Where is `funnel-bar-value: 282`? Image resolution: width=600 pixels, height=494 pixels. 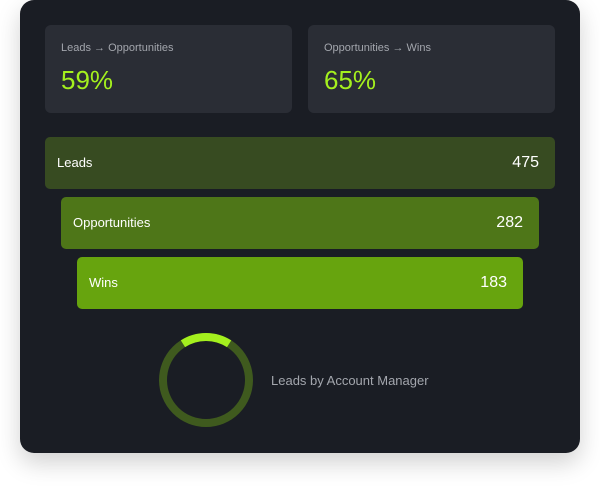
funnel-bar-value: 282 is located at coordinates (509, 222).